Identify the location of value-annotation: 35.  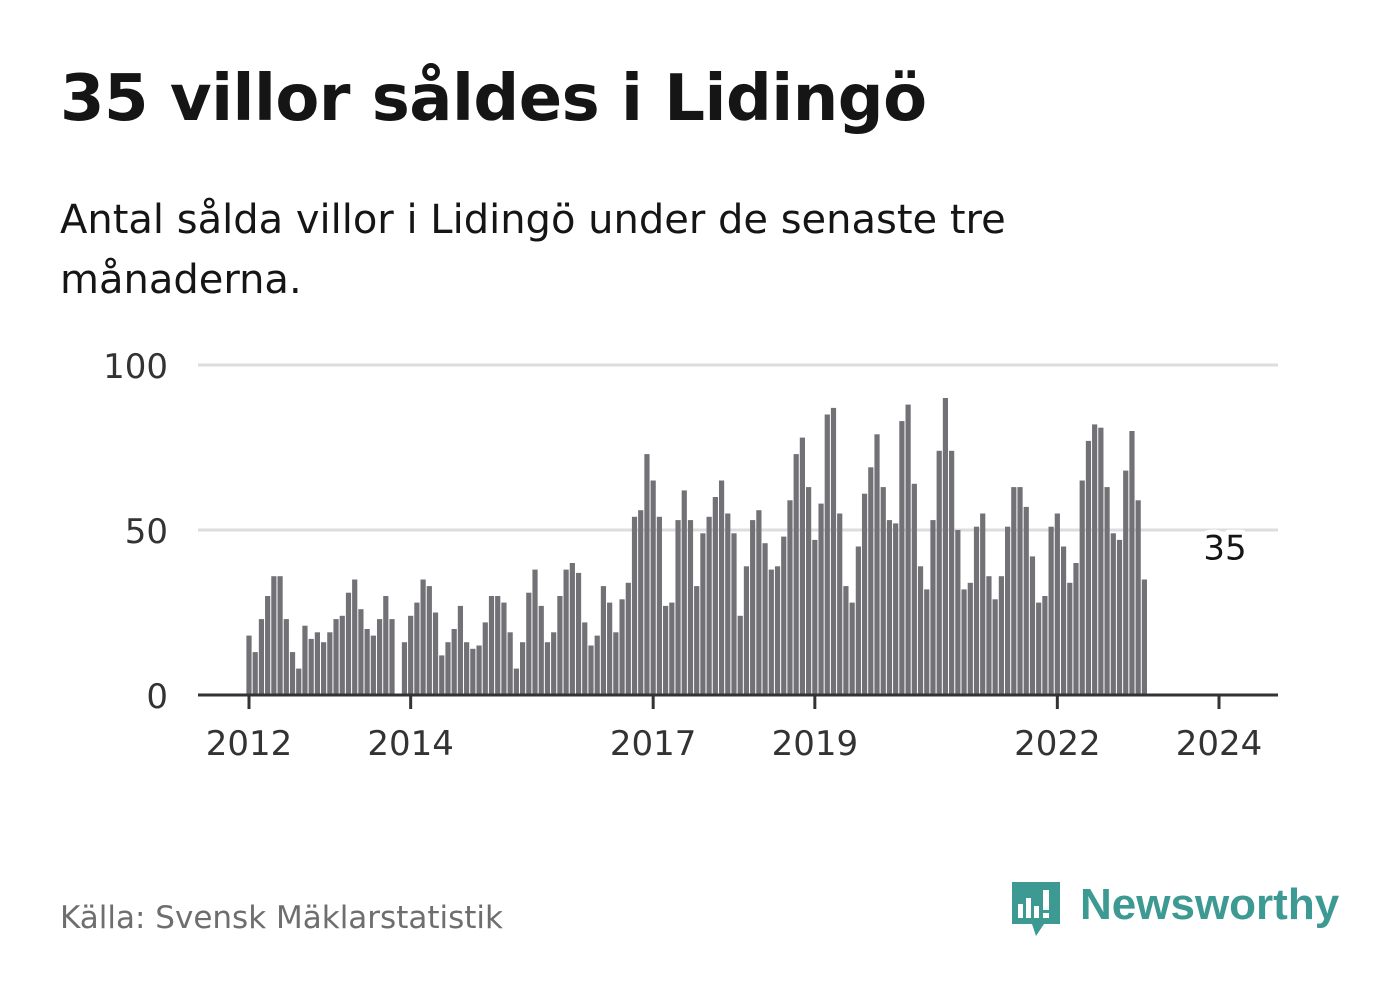
(1224, 549).